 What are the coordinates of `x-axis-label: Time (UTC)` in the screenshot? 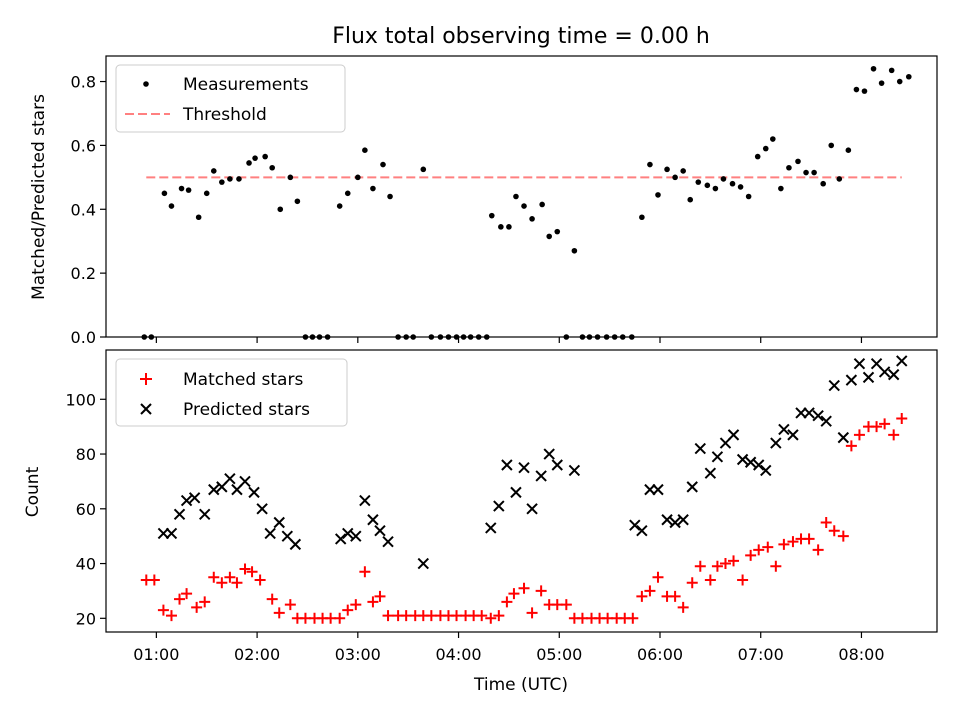 It's located at (520, 685).